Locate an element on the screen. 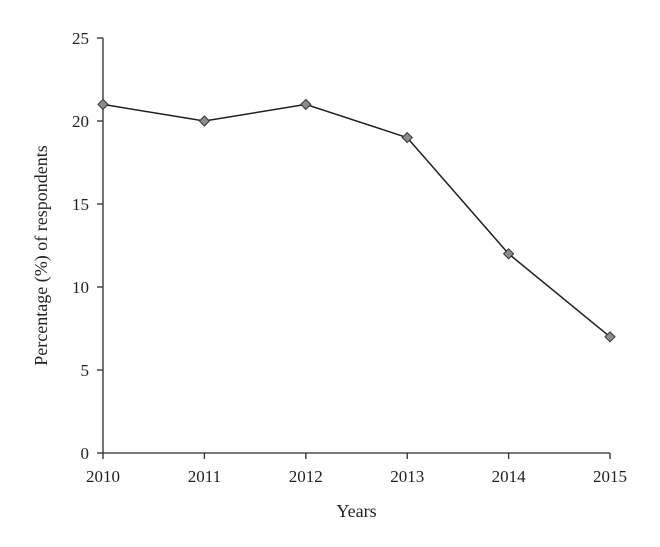 This screenshot has height=547, width=660. data-point-2015 is located at coordinates (610, 337).